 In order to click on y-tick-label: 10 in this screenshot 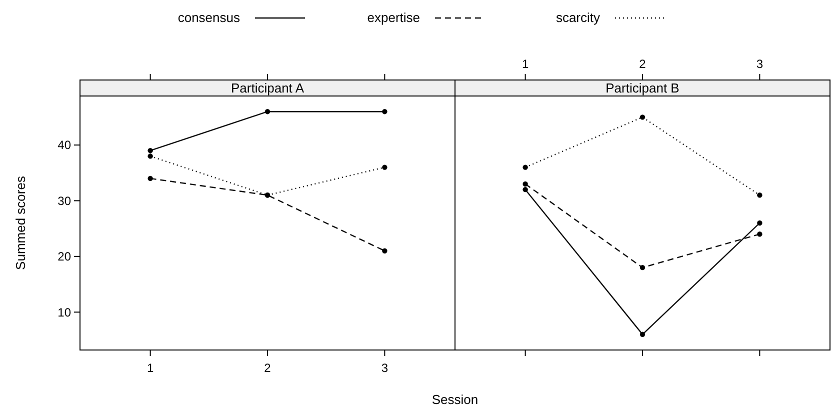, I will do `click(65, 312)`.